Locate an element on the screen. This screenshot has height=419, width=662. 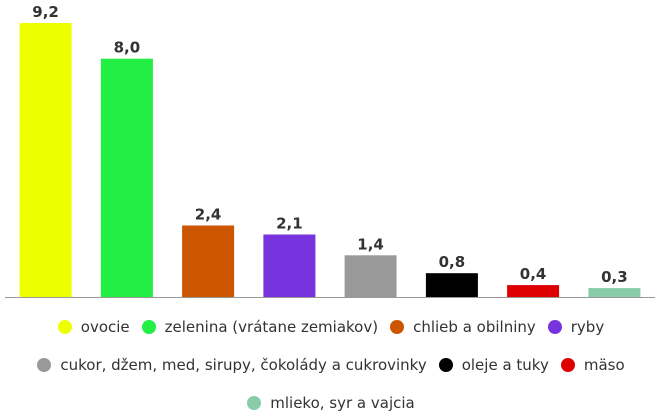
legend-label: chlieb a obilniny is located at coordinates (474, 327).